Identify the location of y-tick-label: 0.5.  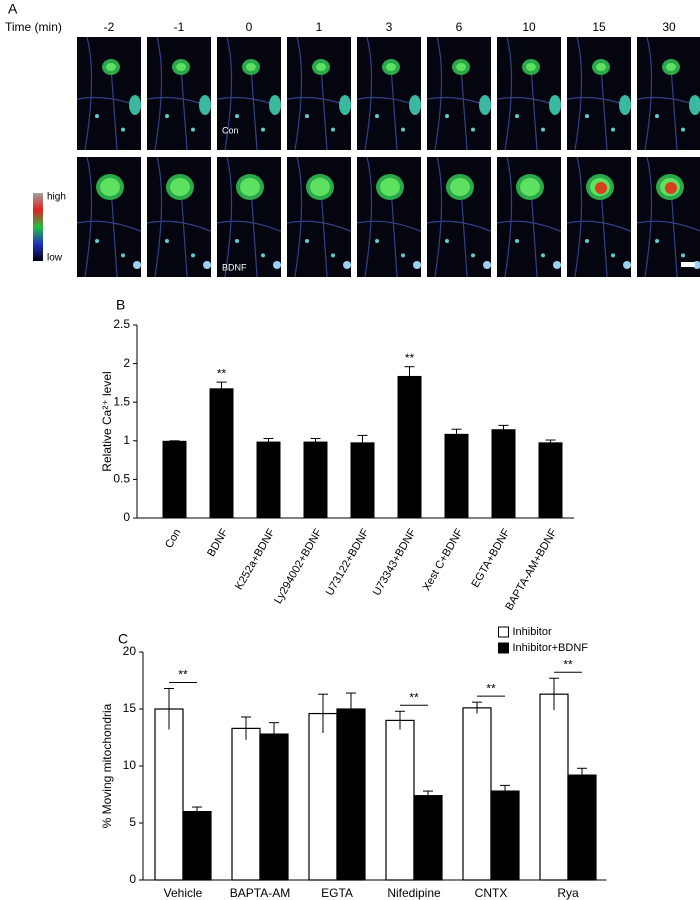
(121, 479).